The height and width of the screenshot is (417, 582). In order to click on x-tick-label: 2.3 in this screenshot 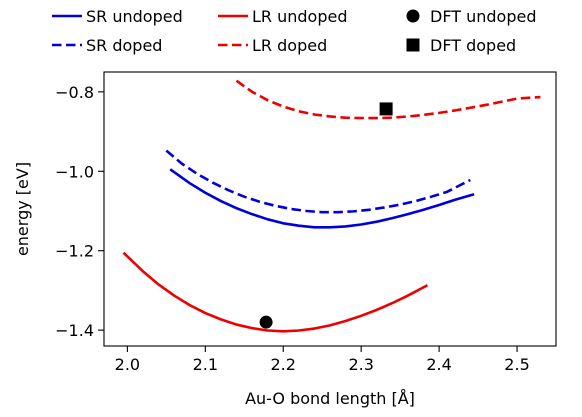, I will do `click(360, 364)`.